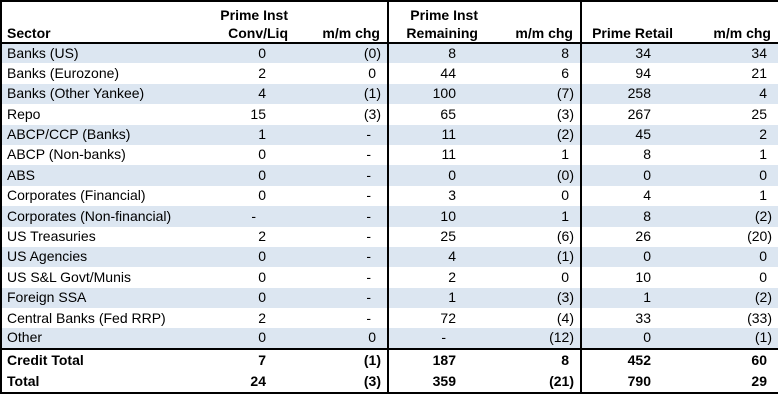 This screenshot has height=400, width=778. Describe the element at coordinates (389, 298) in the screenshot. I see `table-row: Foreign SSA 0-1 (3) 1 (2)` at that location.